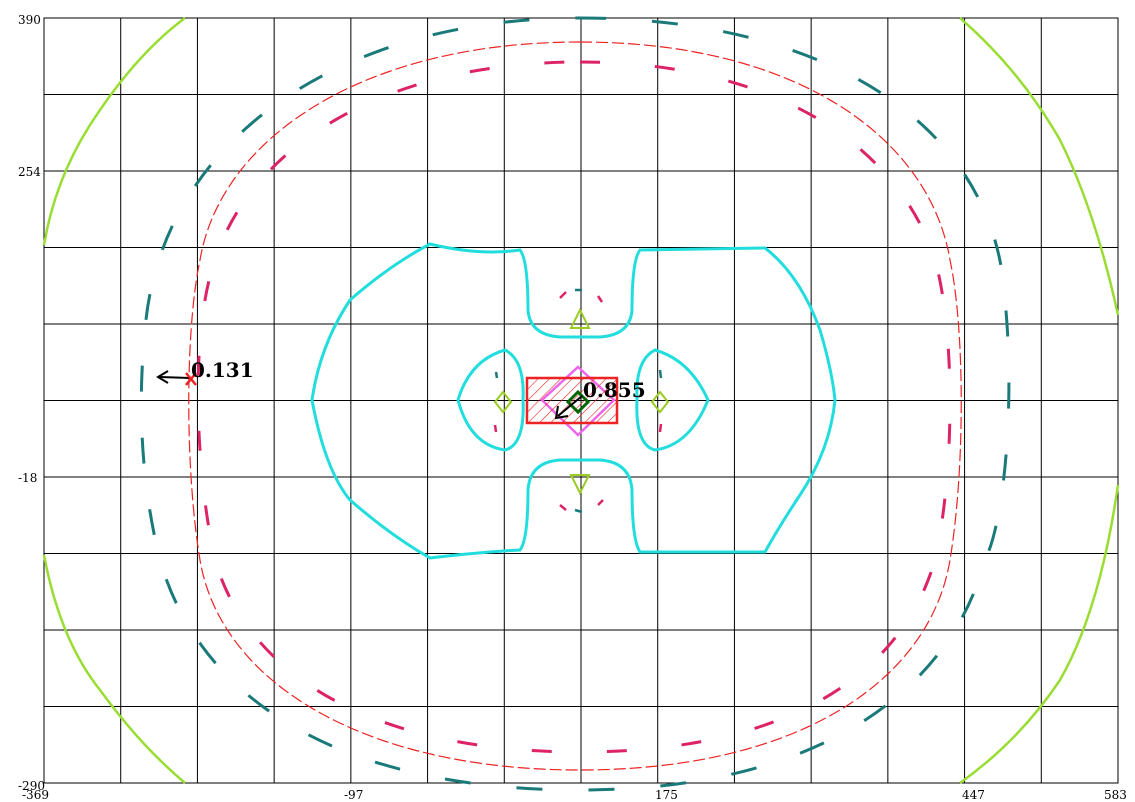 The height and width of the screenshot is (802, 1135). I want to click on x-tick-label: -369, so click(35, 795).